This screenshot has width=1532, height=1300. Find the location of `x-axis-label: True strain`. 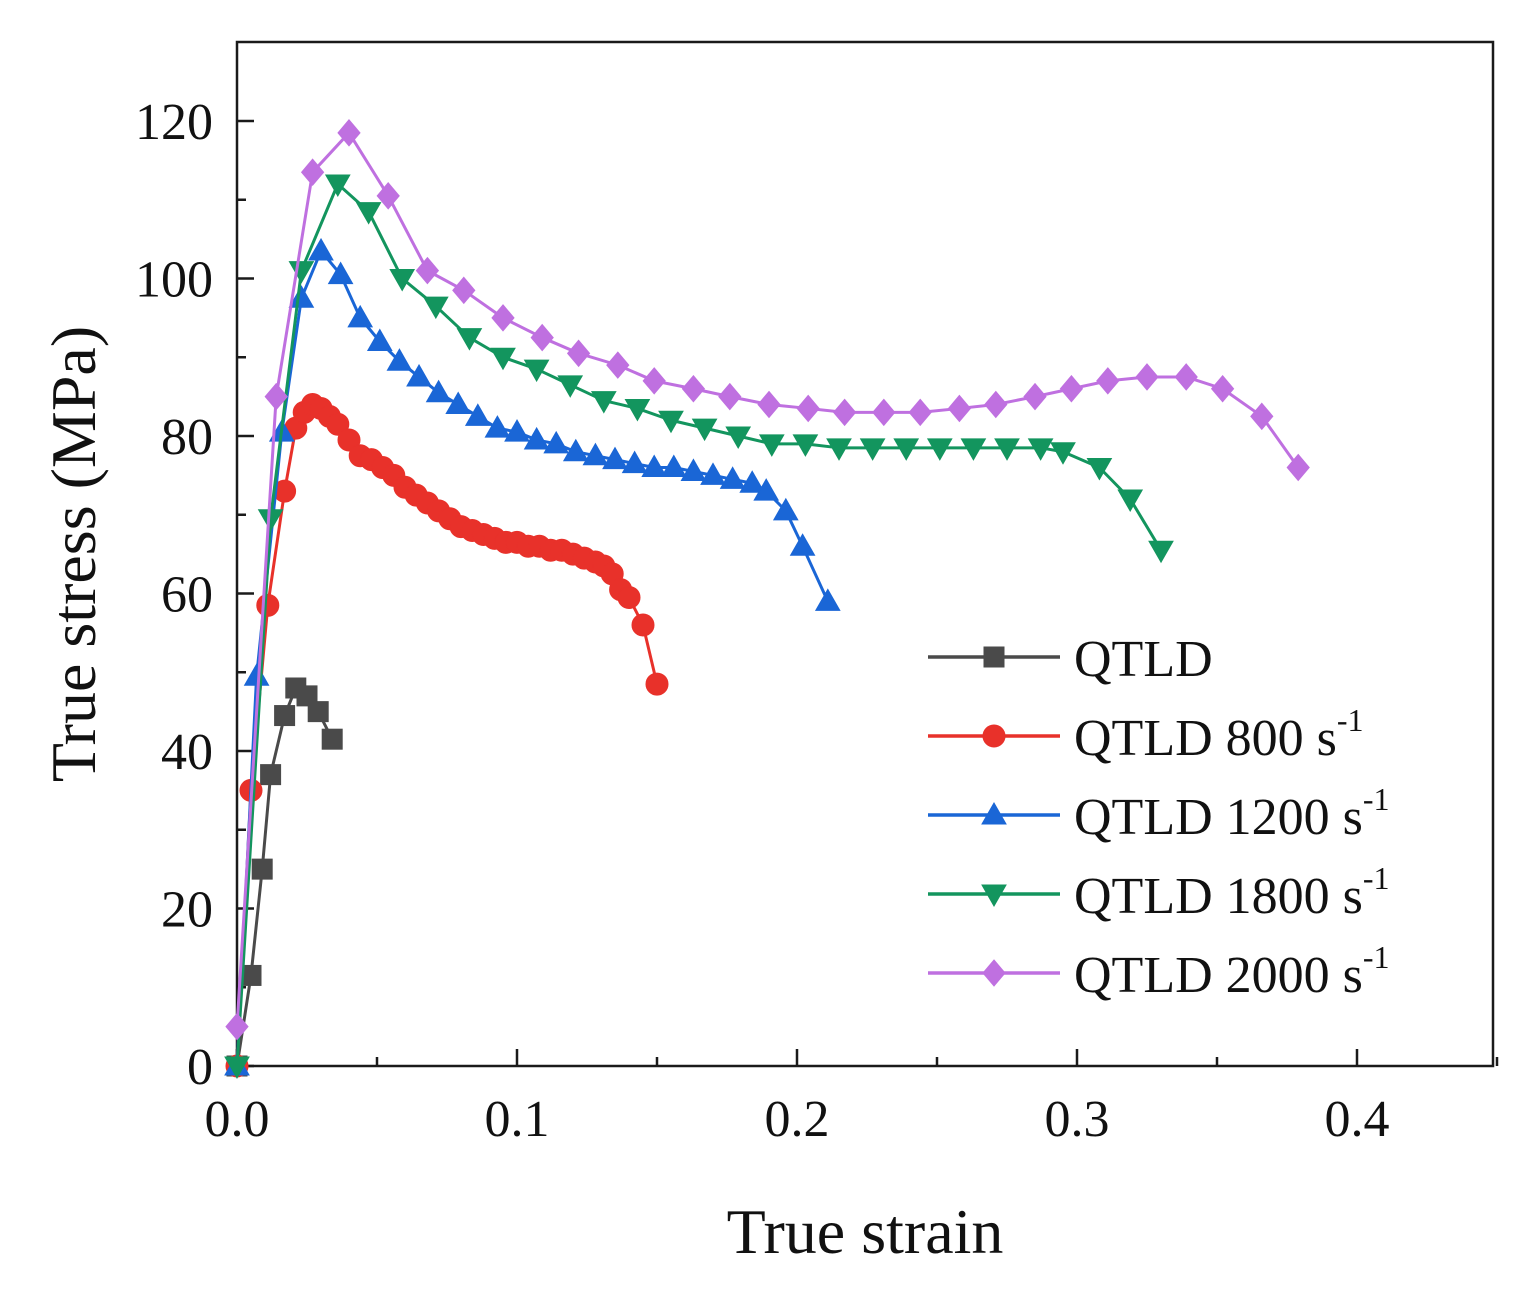

x-axis-label: True strain is located at coordinates (865, 1231).